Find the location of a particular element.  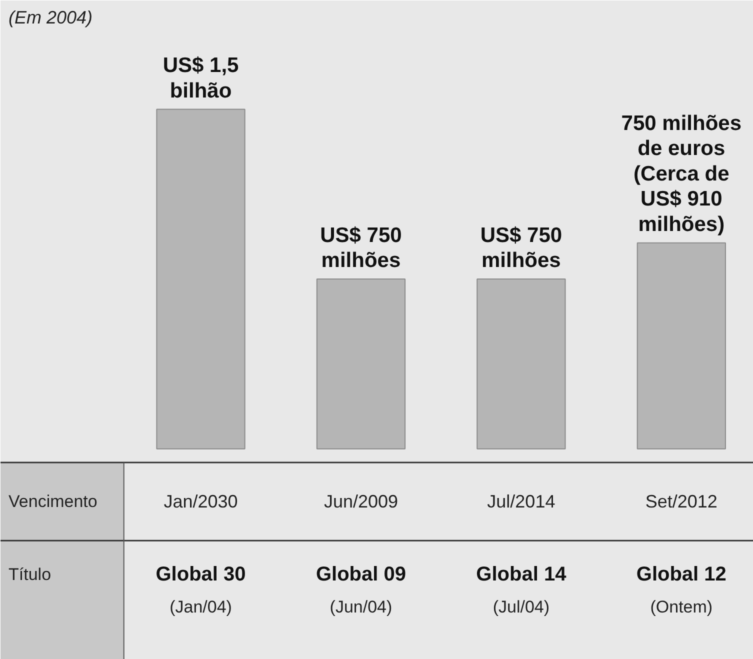

text: (Jun/04) is located at coordinates (361, 606).